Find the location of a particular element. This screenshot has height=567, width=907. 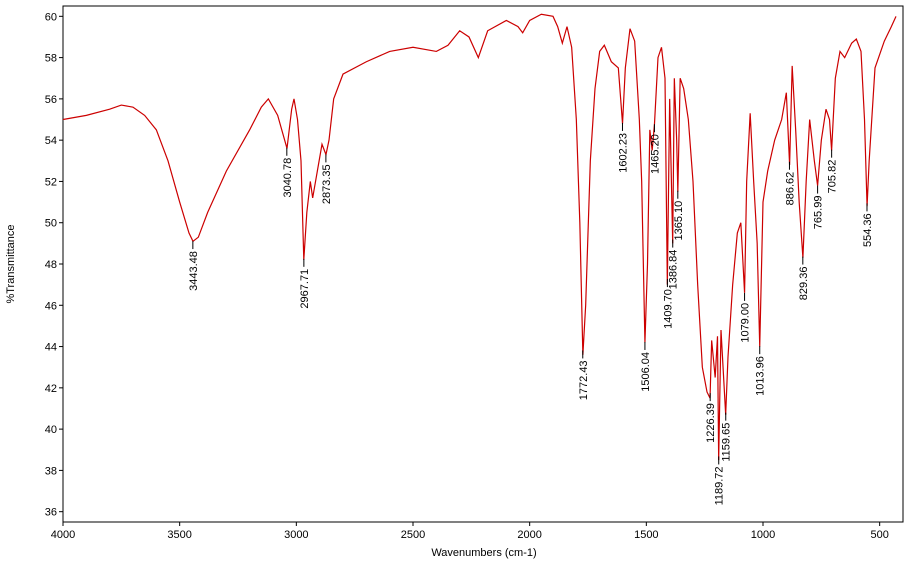

peak-label: 1226.39 is located at coordinates (711, 423).